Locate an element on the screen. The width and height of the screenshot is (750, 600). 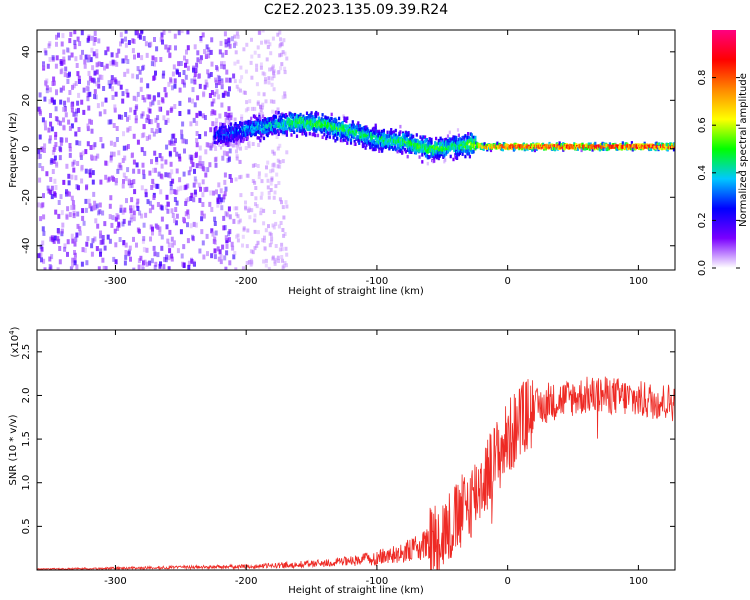
snr-x-tick-label: -200 is located at coordinates (246, 581).